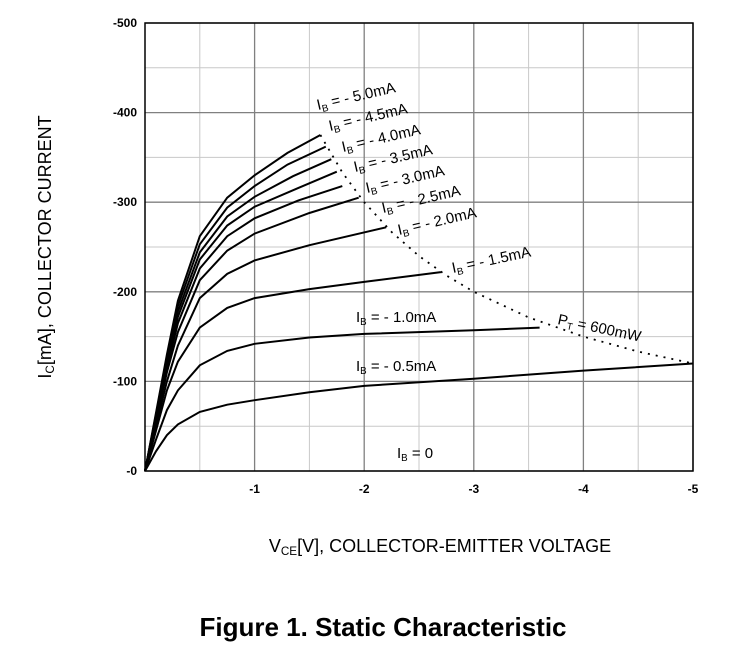 The width and height of the screenshot is (730, 665). Describe the element at coordinates (125, 202) in the screenshot. I see `y-tick-label: -300` at that location.